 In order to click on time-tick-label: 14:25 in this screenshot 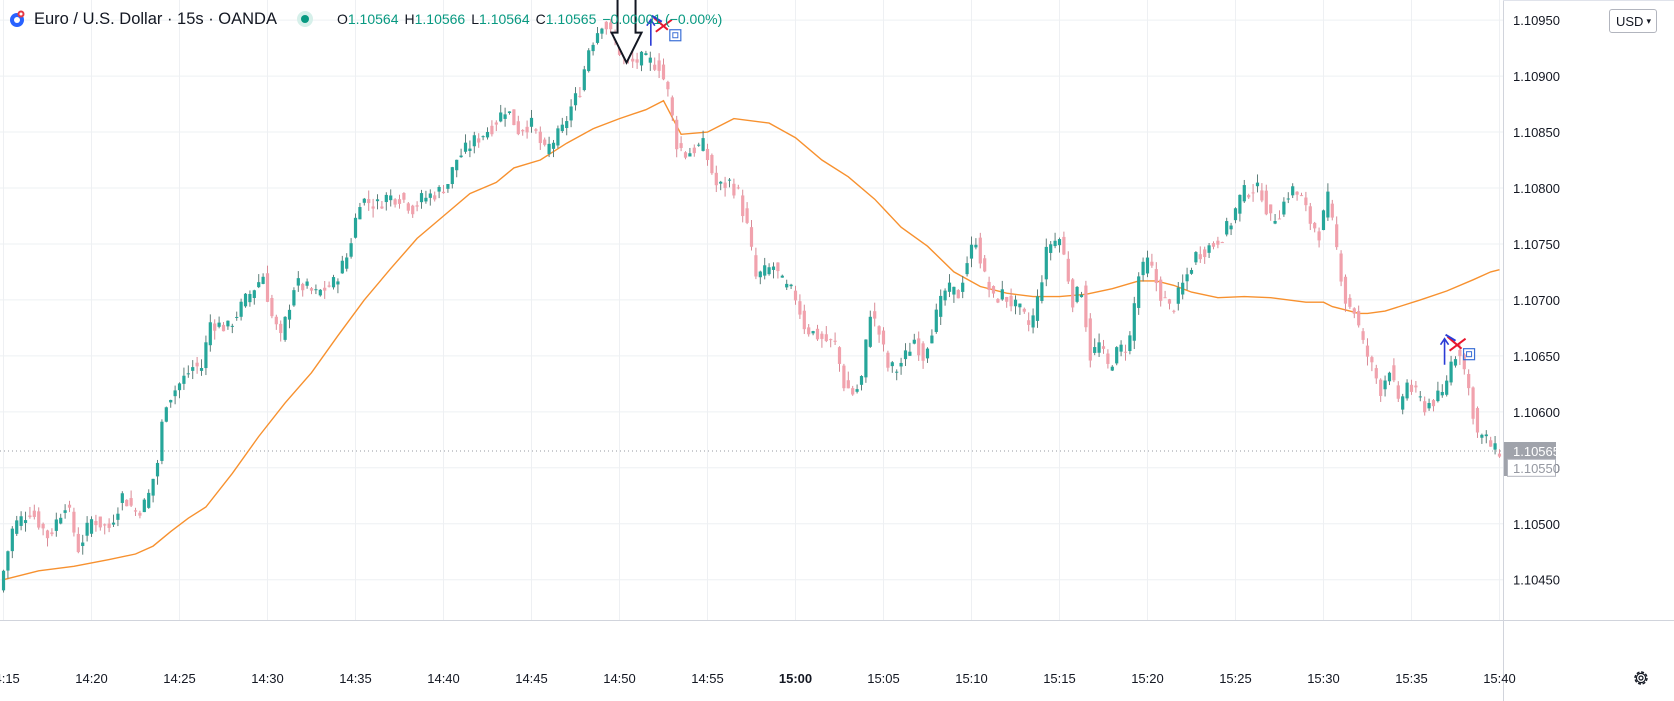, I will do `click(179, 678)`.